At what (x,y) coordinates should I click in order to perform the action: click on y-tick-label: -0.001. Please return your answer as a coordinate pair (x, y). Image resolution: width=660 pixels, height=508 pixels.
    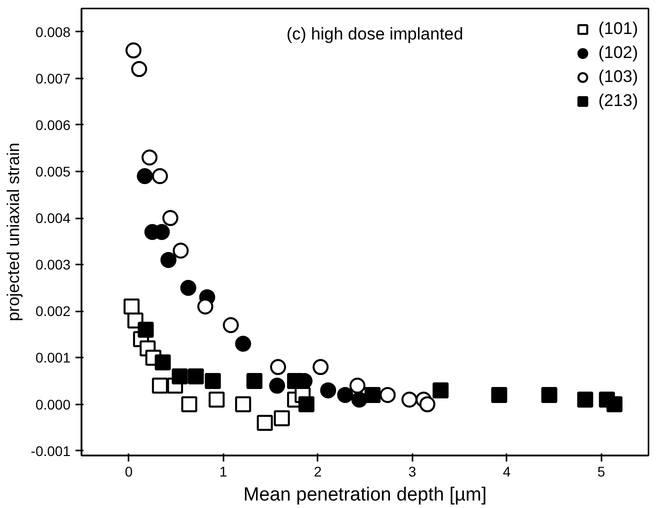
    Looking at the image, I should click on (50, 450).